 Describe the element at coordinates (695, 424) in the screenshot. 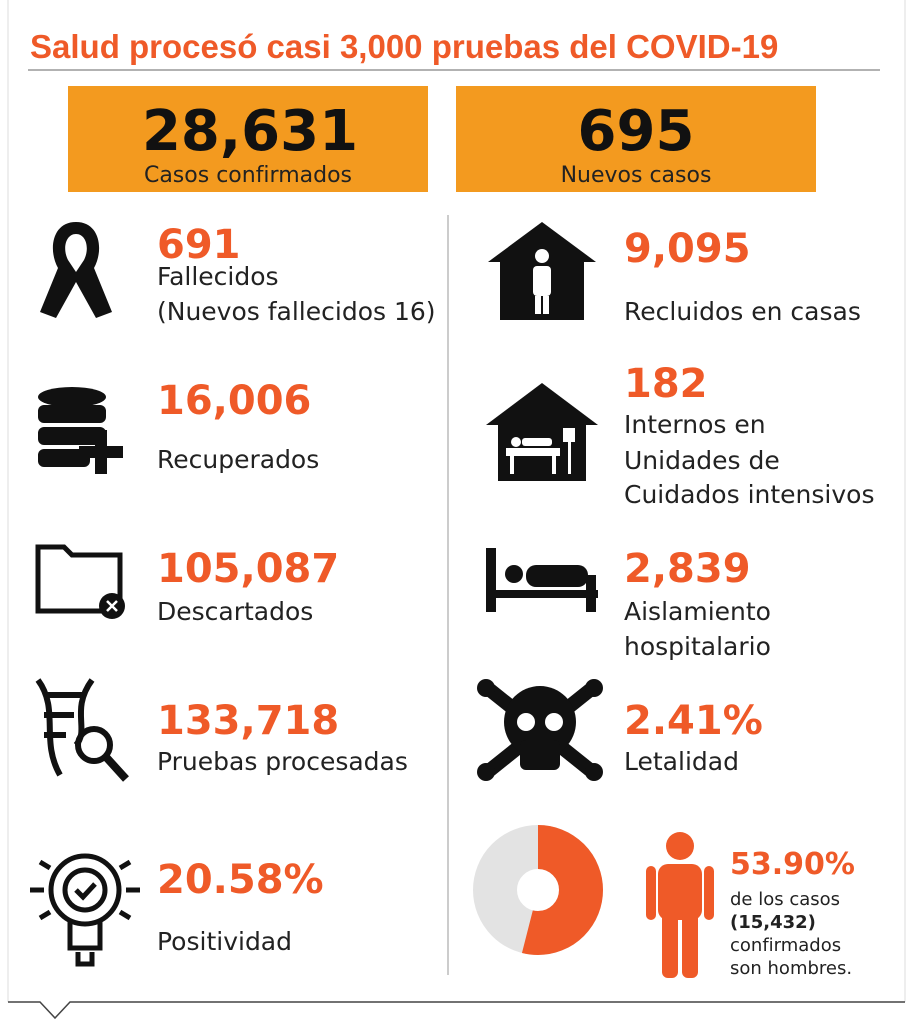

I see `stat-label: Internos en` at that location.